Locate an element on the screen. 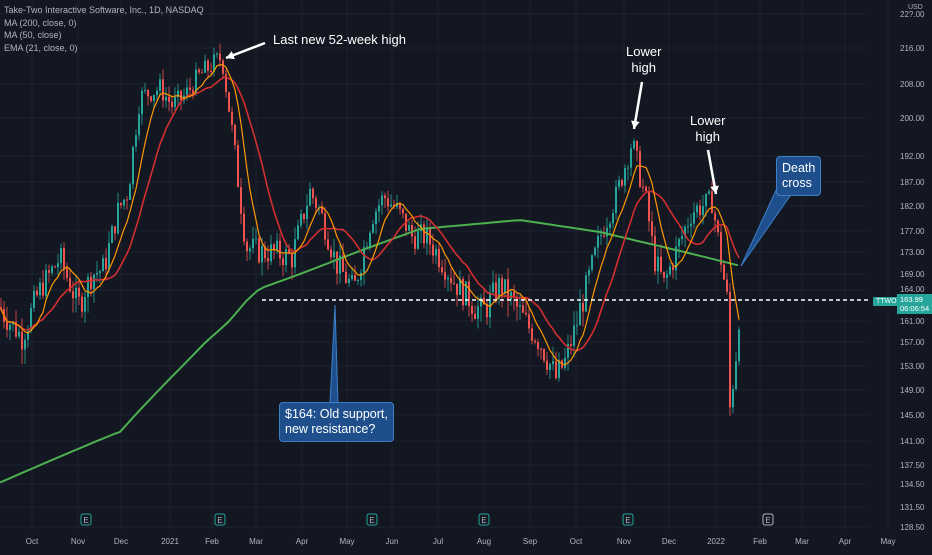  x-tick-label: Mar is located at coordinates (256, 541).